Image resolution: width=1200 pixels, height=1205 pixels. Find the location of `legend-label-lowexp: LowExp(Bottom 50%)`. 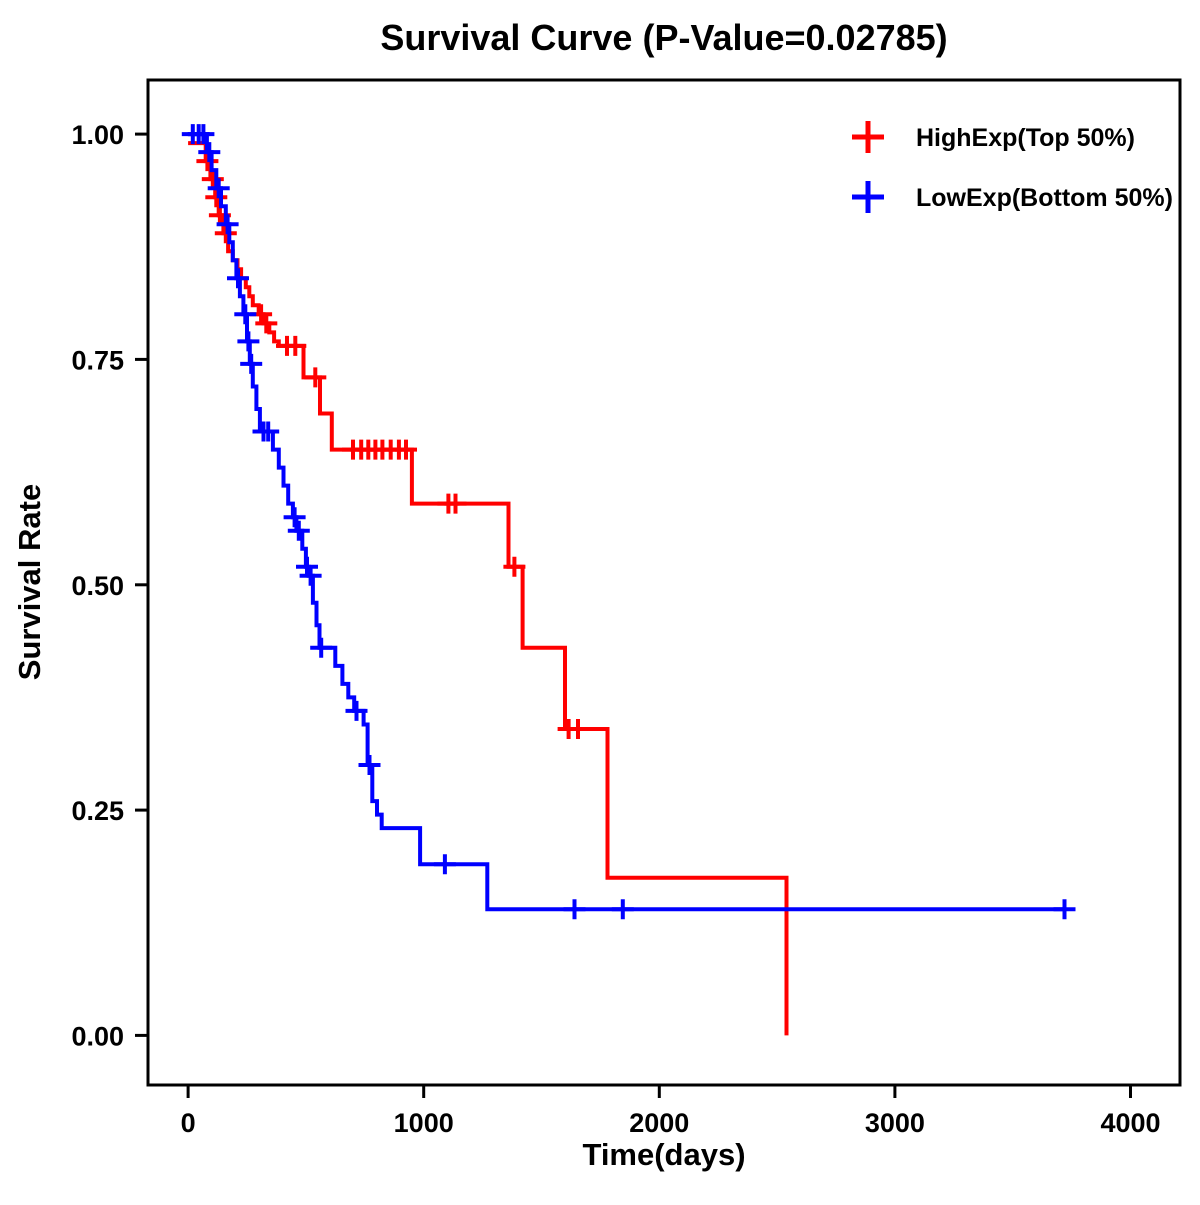

legend-label-lowexp: LowExp(Bottom 50%) is located at coordinates (1044, 198).